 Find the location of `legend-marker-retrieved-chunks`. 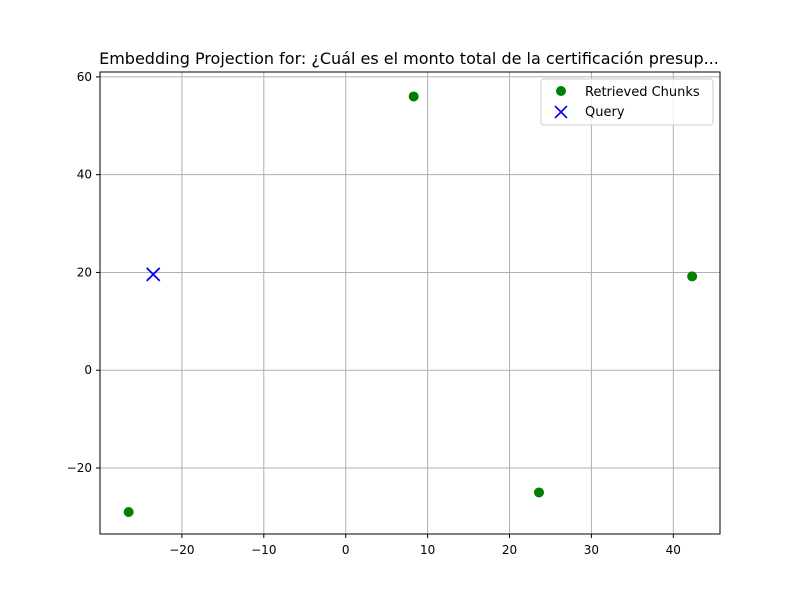

legend-marker-retrieved-chunks is located at coordinates (561, 91).